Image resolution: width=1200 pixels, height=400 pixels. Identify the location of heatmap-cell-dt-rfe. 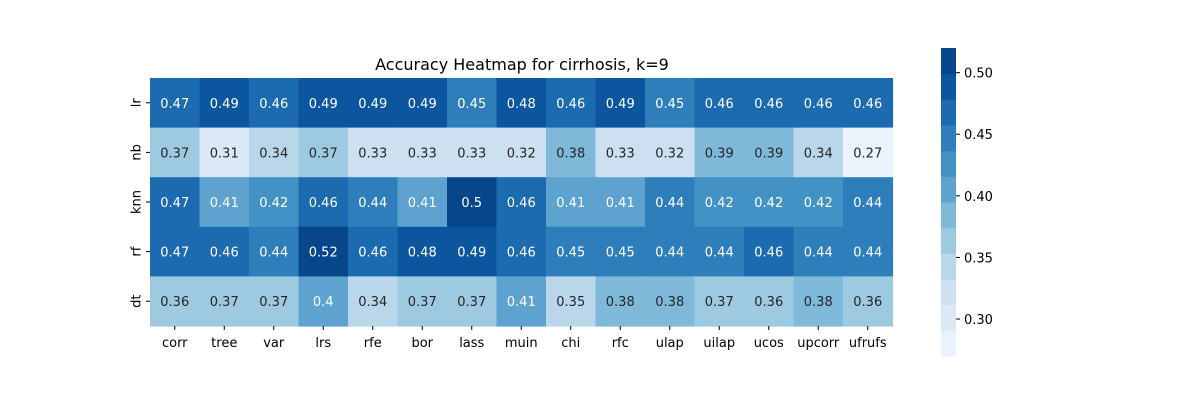
(373, 301).